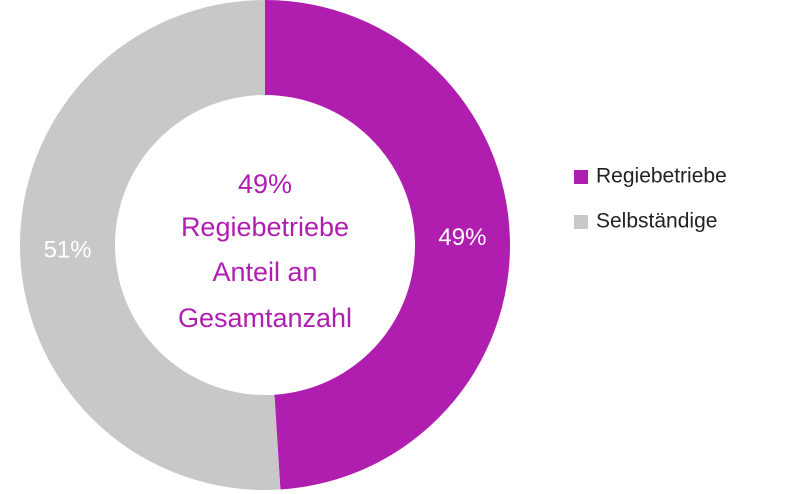  What do you see at coordinates (68, 250) in the screenshot?
I see `data-label: 51%` at bounding box center [68, 250].